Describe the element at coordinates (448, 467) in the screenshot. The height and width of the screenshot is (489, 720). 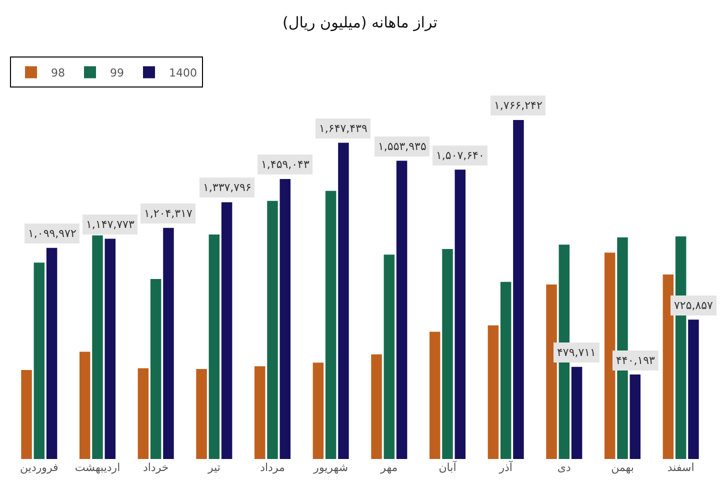
I see `x-tick-label: آبان` at that location.